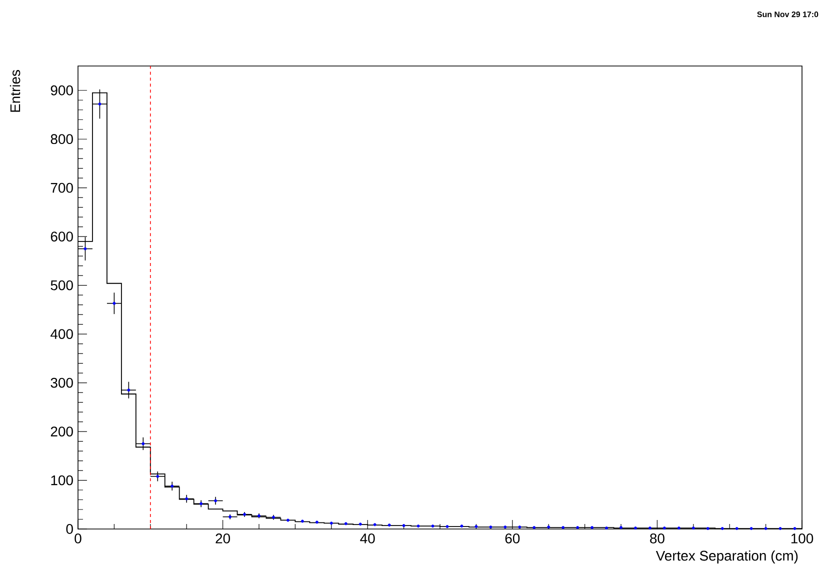 This screenshot has height=581, width=824. What do you see at coordinates (62, 480) in the screenshot?
I see `y-tick-label: 100` at bounding box center [62, 480].